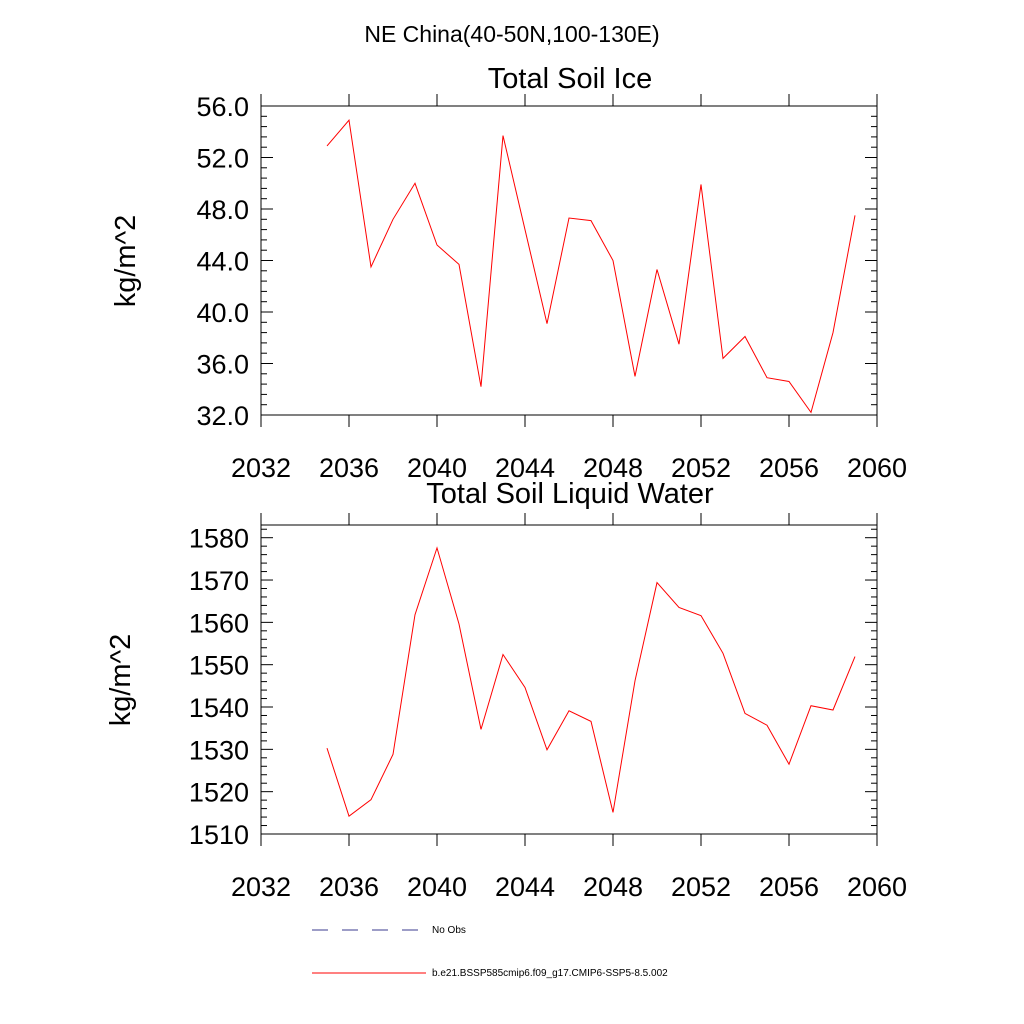 The height and width of the screenshot is (1024, 1024). I want to click on panel-title: Total Soil Ice, so click(570, 79).